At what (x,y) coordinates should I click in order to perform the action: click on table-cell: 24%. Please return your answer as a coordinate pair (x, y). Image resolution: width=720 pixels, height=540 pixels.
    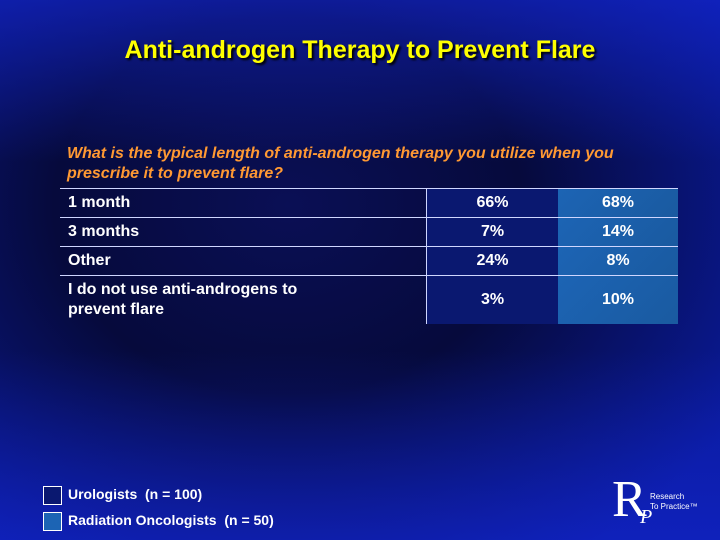
    Looking at the image, I should click on (492, 261).